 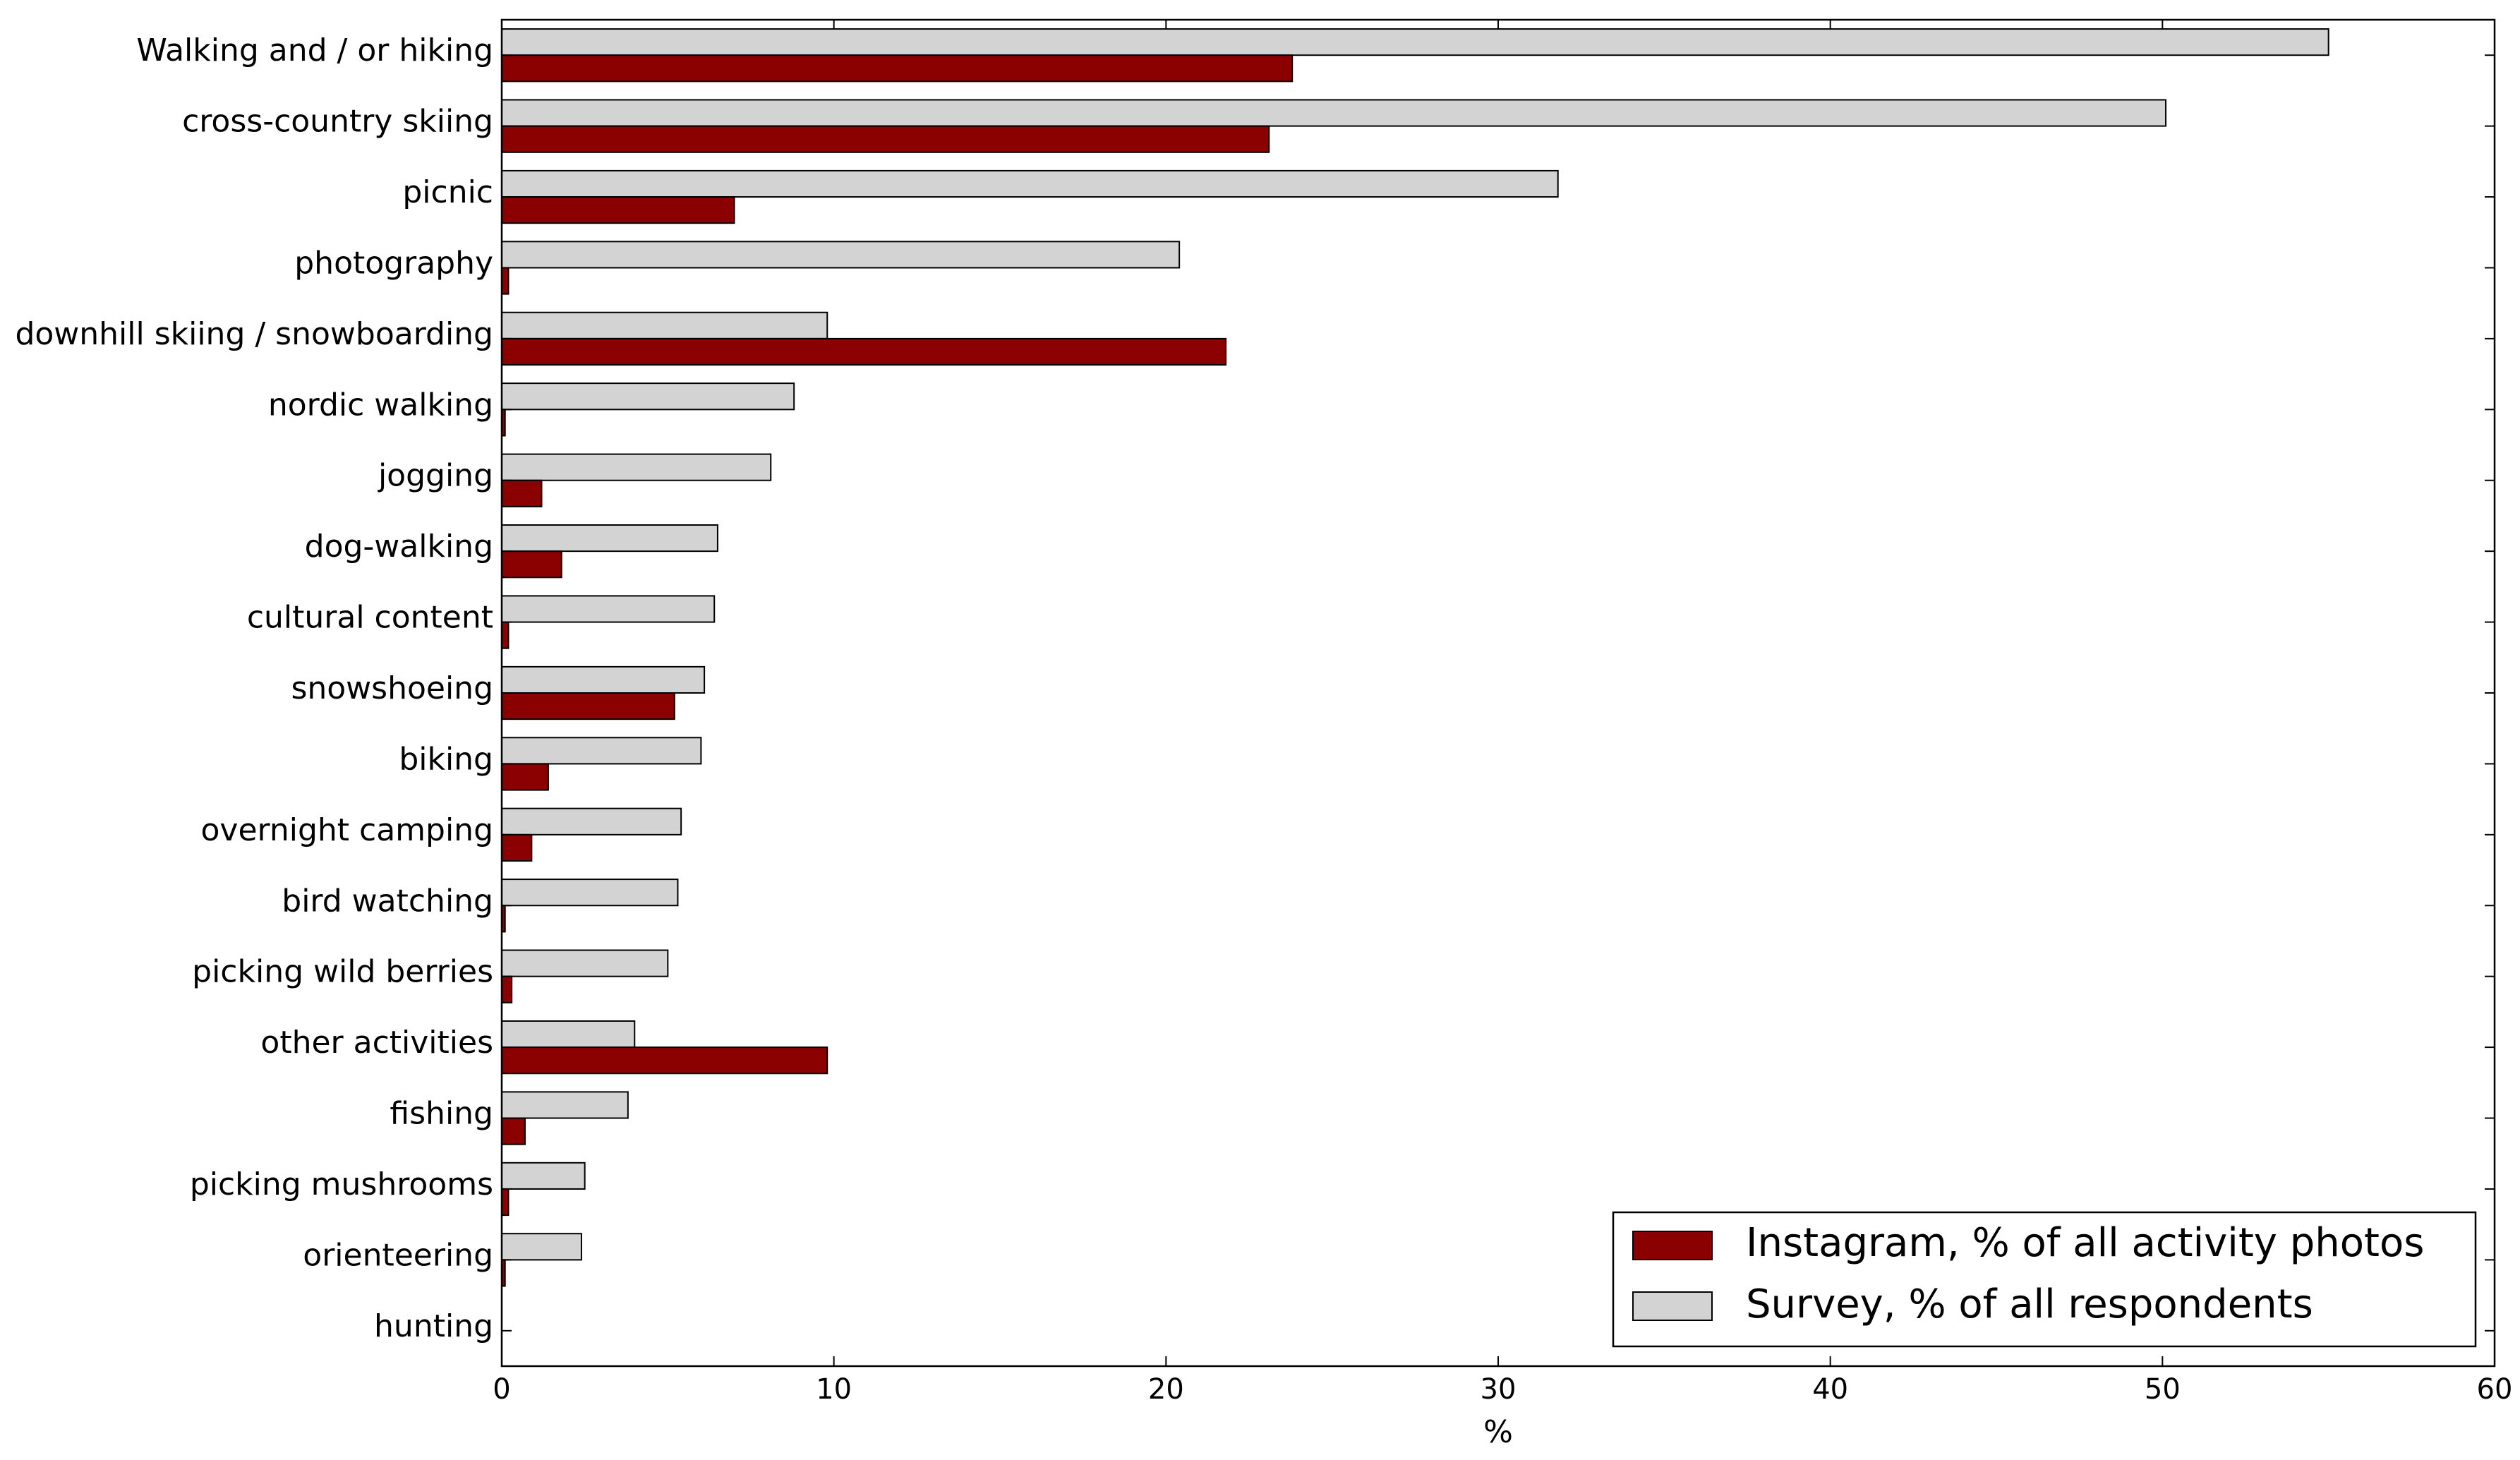 What do you see at coordinates (588, 706) in the screenshot?
I see `bar-instagram-snowshoeing` at bounding box center [588, 706].